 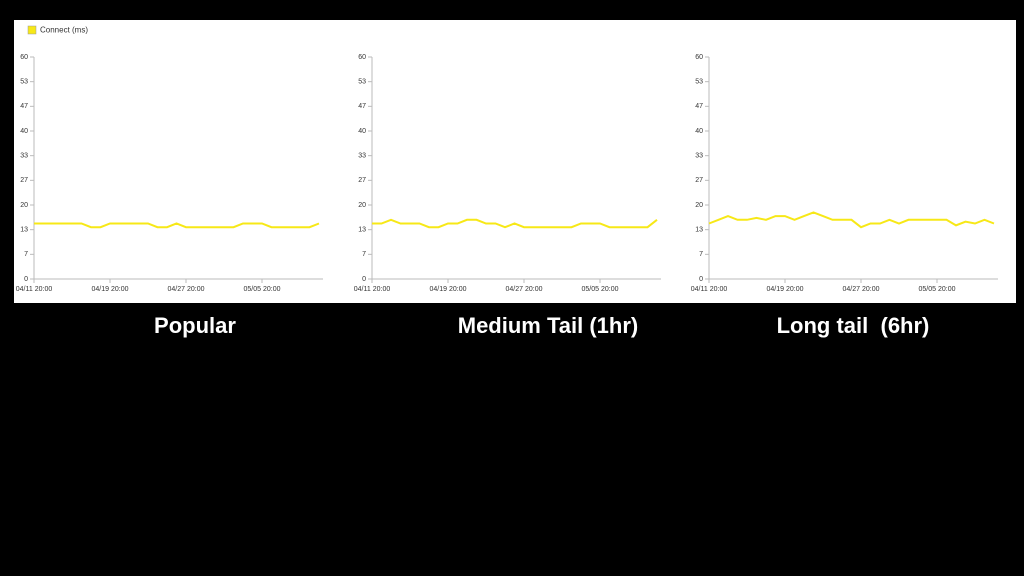 What do you see at coordinates (32, 30) in the screenshot?
I see `legend-swatch` at bounding box center [32, 30].